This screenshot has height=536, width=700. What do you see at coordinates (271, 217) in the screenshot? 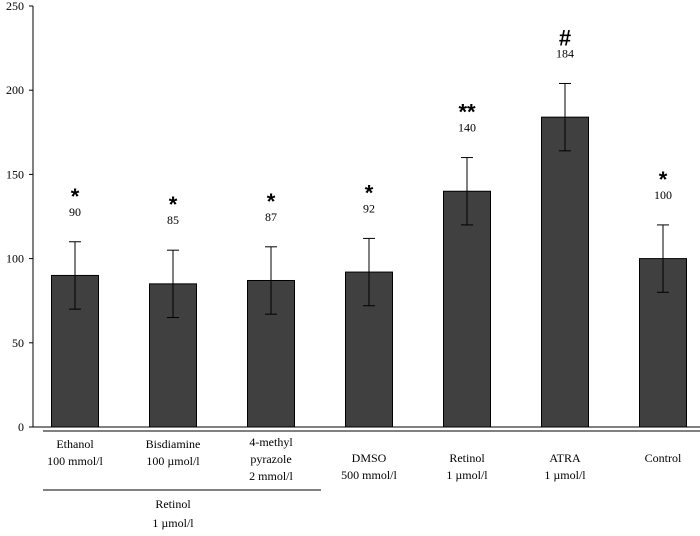
I see `data-label: 87` at bounding box center [271, 217].